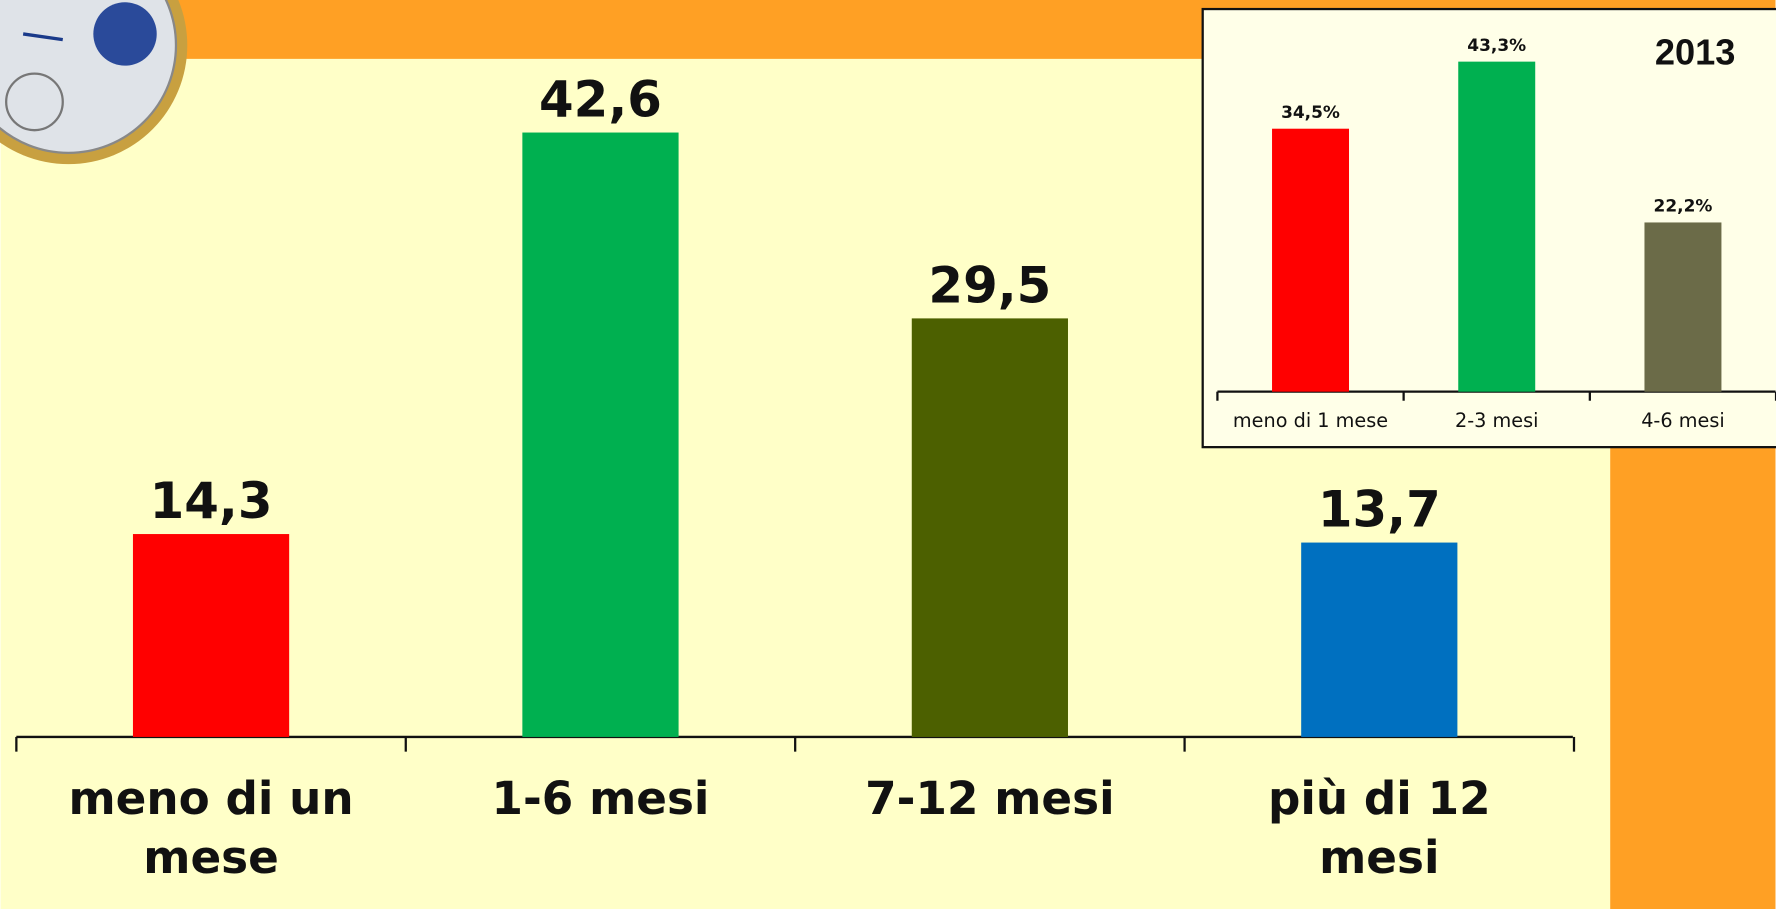  Describe the element at coordinates (1379, 510) in the screenshot. I see `value-label: 13,7` at that location.